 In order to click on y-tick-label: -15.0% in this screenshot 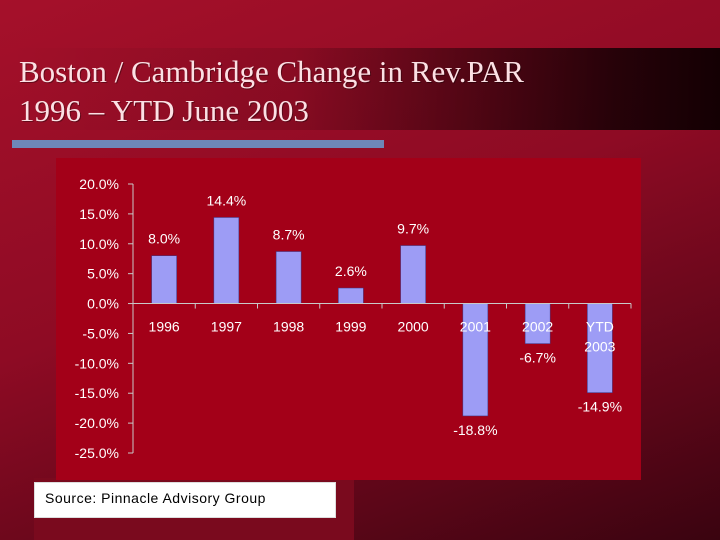, I will do `click(97, 393)`.